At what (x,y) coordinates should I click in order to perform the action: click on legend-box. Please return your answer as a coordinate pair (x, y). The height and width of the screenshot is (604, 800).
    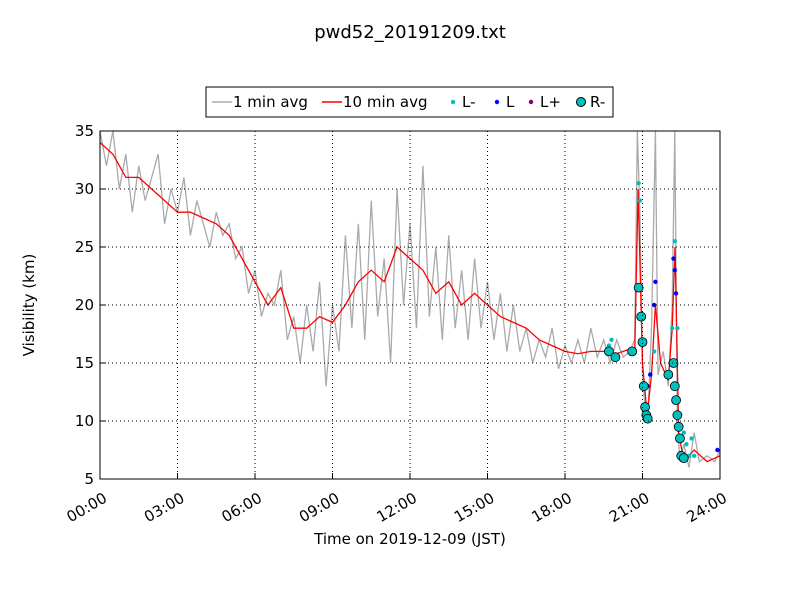
    Looking at the image, I should click on (409, 102).